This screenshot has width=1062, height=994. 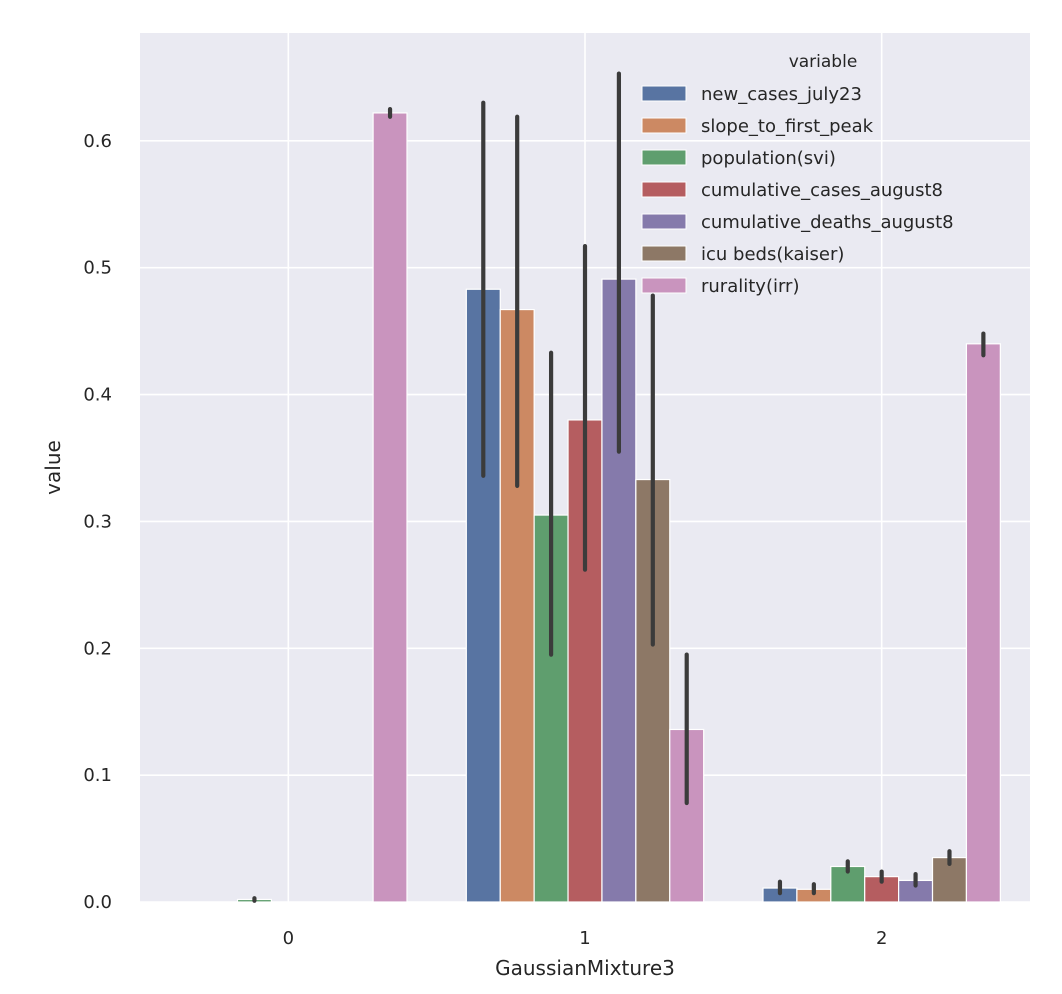 I want to click on legend-item-label: population(svi), so click(x=768, y=158).